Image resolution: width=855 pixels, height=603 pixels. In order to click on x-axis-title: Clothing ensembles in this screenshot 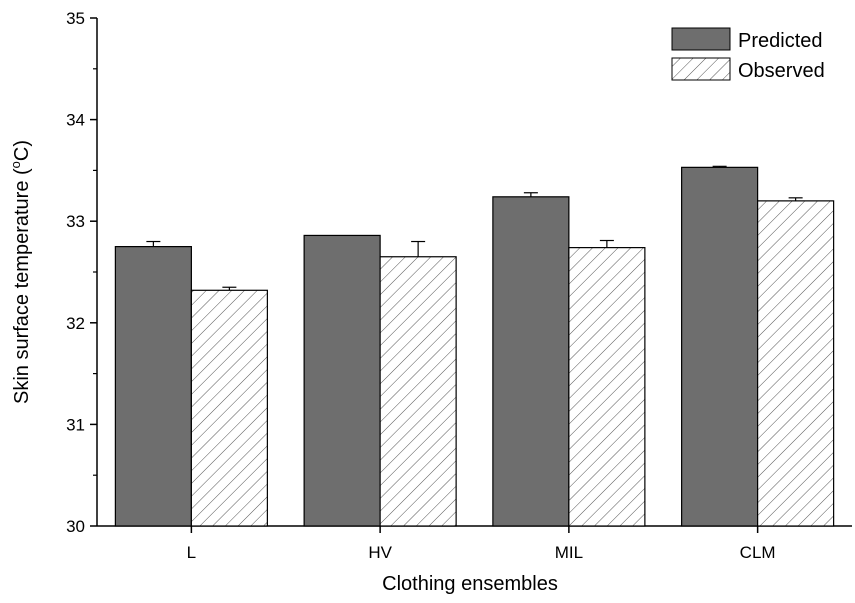, I will do `click(470, 584)`.